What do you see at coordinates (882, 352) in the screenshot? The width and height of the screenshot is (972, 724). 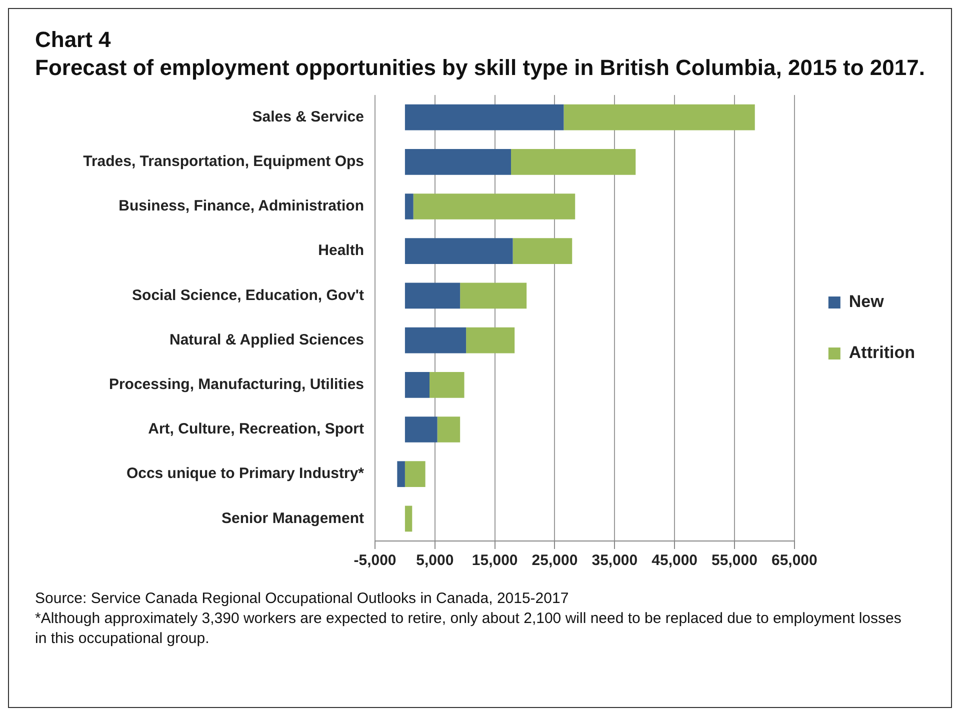 I see `legend-label: Attrition` at bounding box center [882, 352].